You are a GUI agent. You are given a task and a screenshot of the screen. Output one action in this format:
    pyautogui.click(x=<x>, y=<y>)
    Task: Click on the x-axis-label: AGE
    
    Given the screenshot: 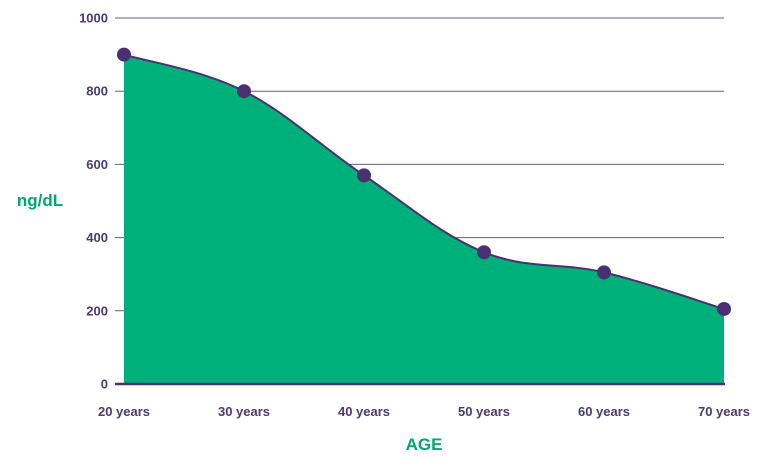 What is the action you would take?
    pyautogui.click(x=424, y=444)
    